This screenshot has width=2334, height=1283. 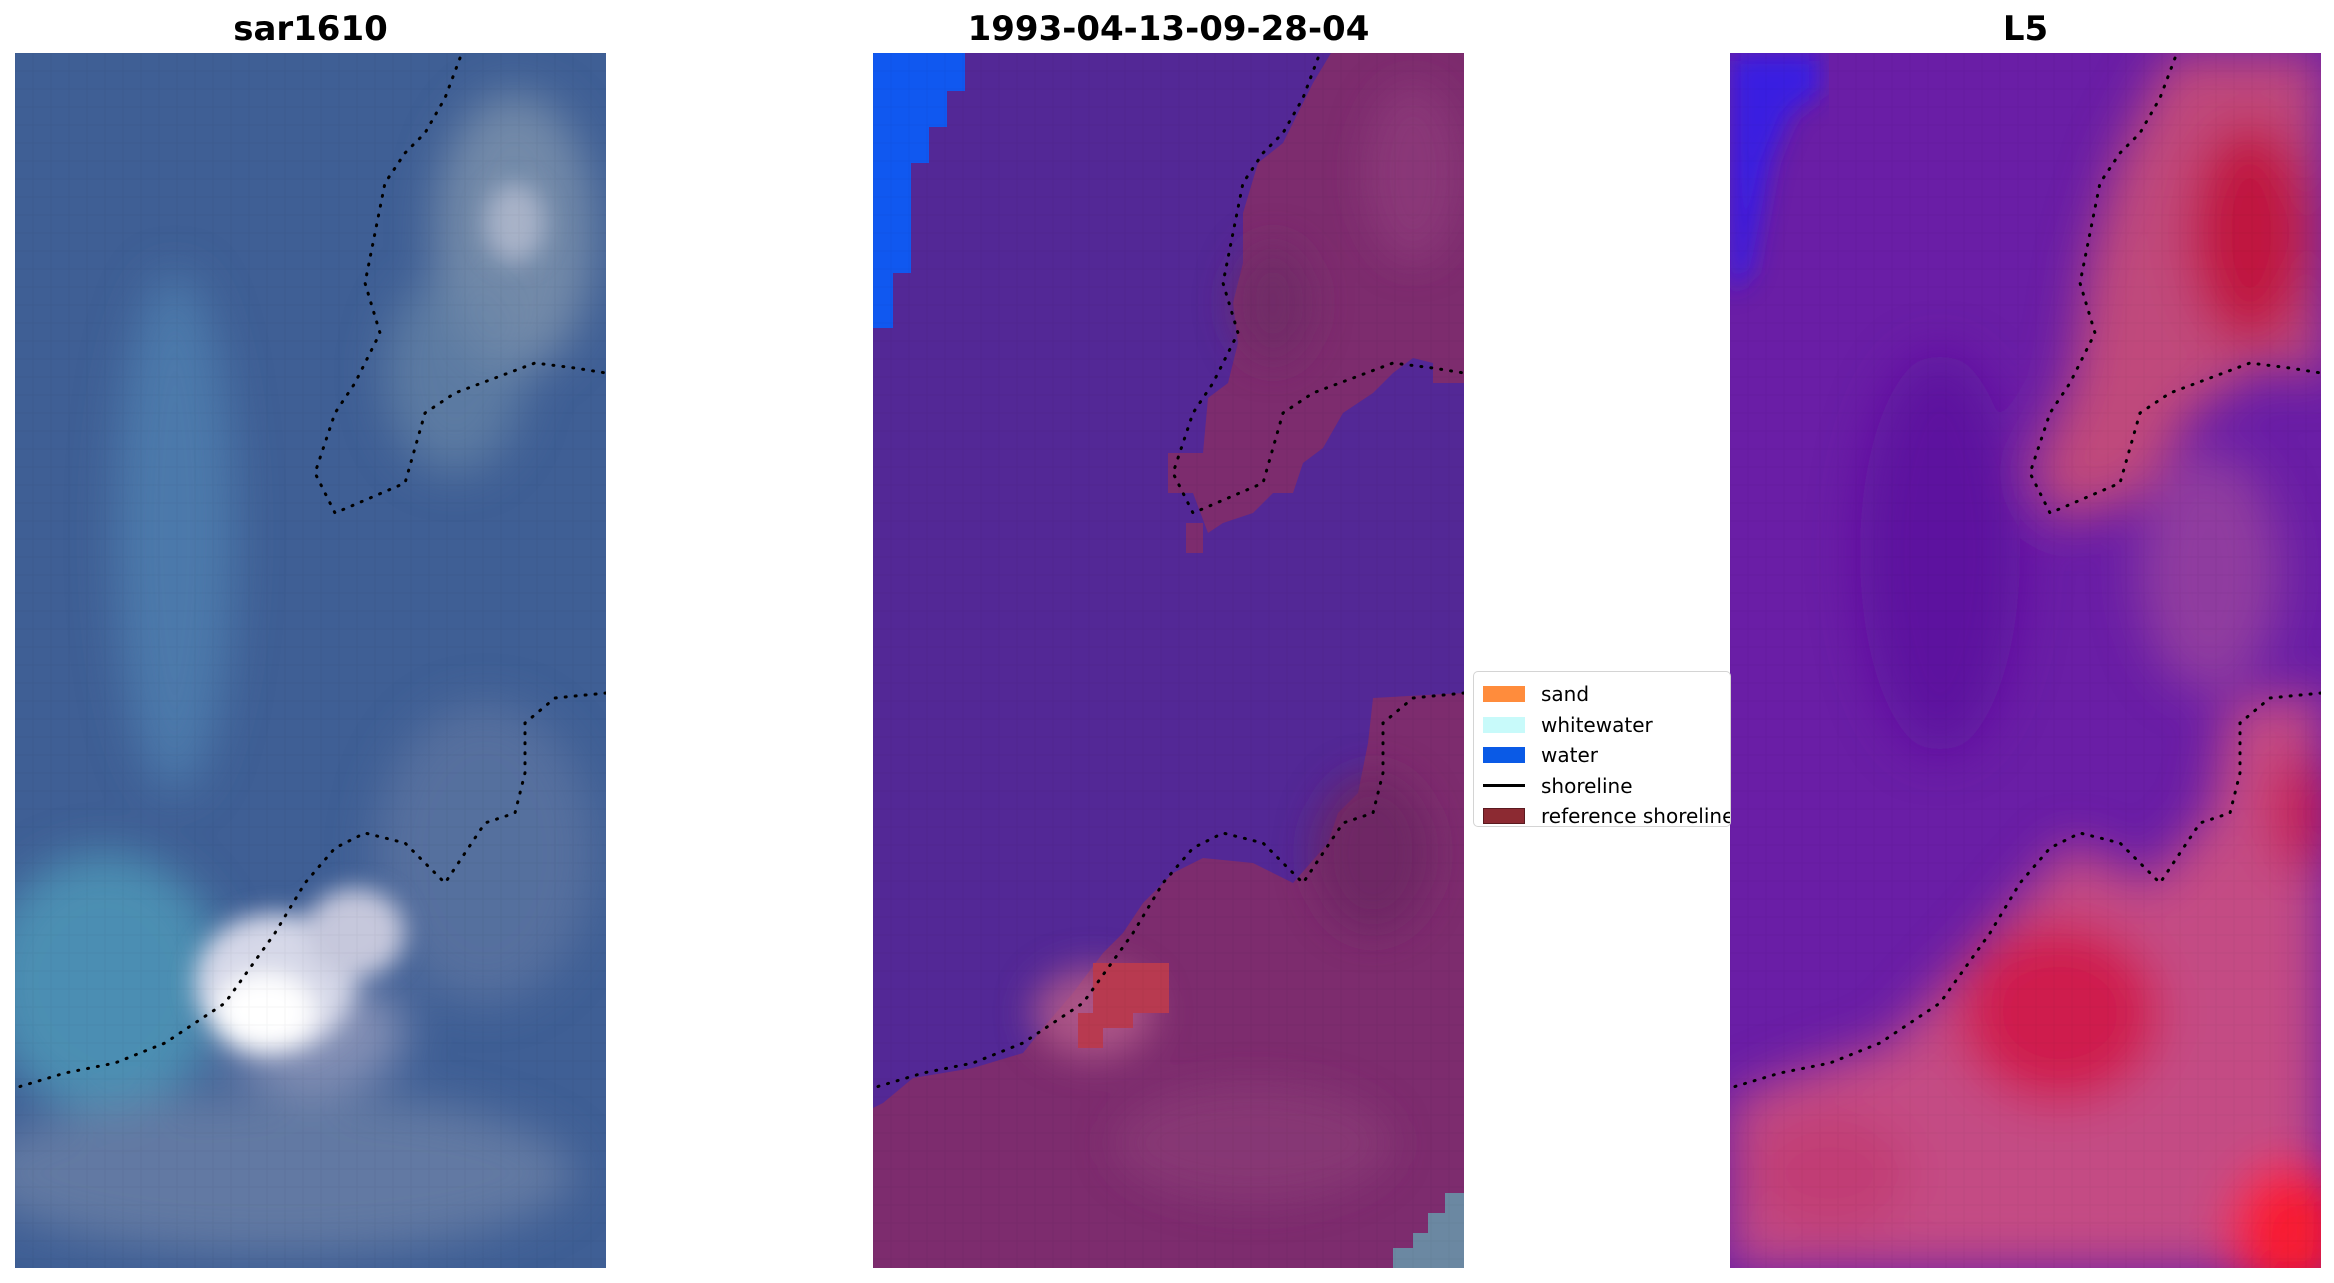 What do you see at coordinates (1587, 785) in the screenshot?
I see `legend-label-shoreline: shoreline` at bounding box center [1587, 785].